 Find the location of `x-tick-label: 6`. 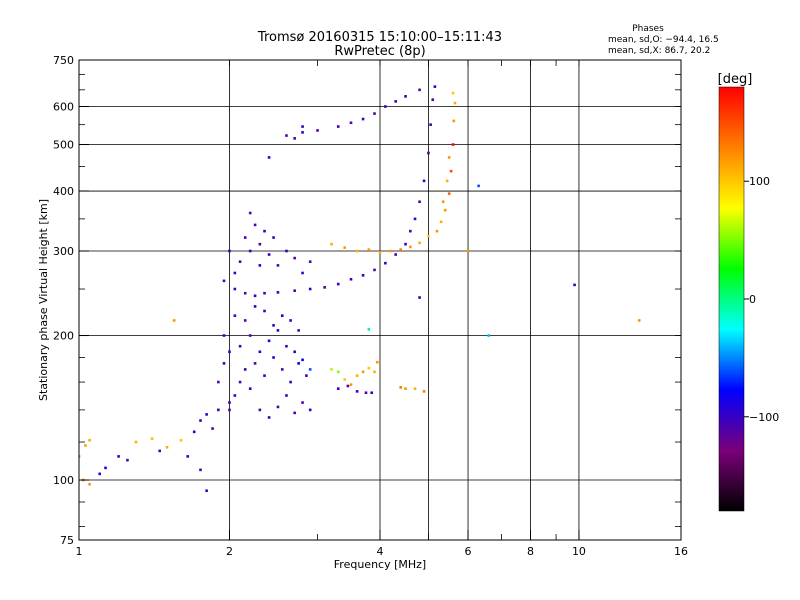

x-tick-label: 6 is located at coordinates (468, 551).